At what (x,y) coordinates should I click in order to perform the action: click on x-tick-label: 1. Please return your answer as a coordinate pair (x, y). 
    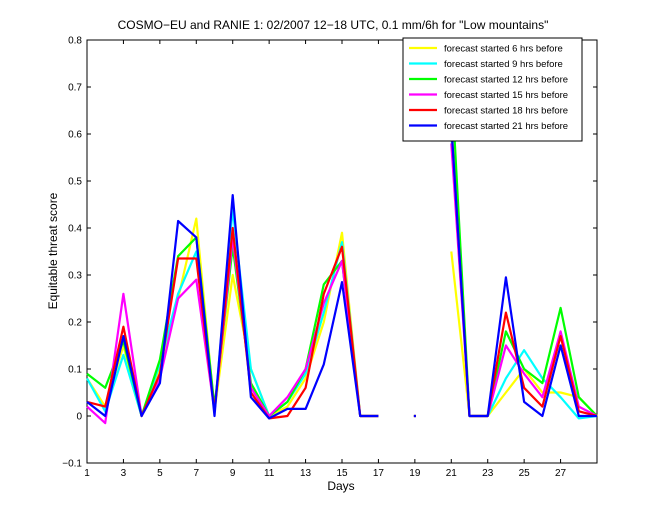
    Looking at the image, I should click on (87, 473).